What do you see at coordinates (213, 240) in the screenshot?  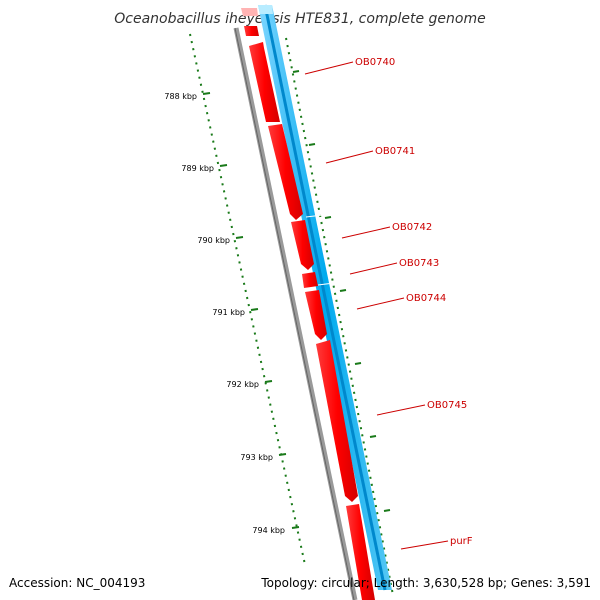 I see `scale-label: 790 kbp` at bounding box center [213, 240].